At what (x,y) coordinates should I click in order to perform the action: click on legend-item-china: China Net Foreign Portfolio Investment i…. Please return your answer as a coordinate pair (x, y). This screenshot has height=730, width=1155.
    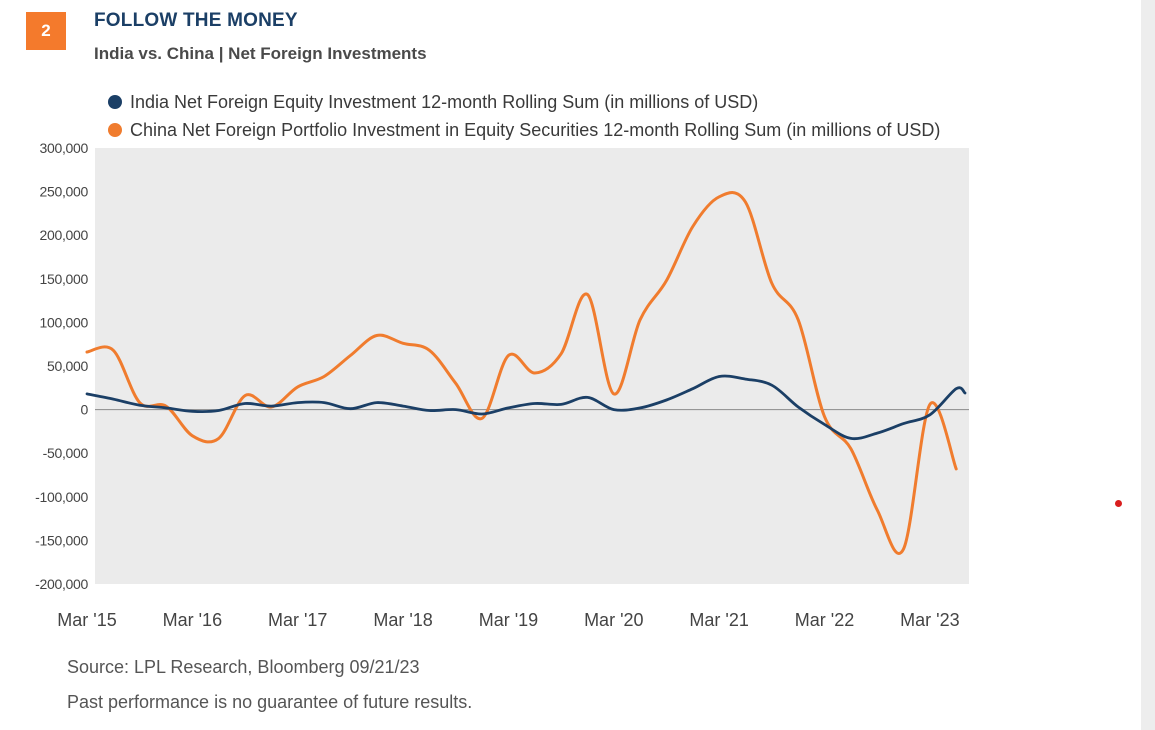
    Looking at the image, I should click on (524, 130).